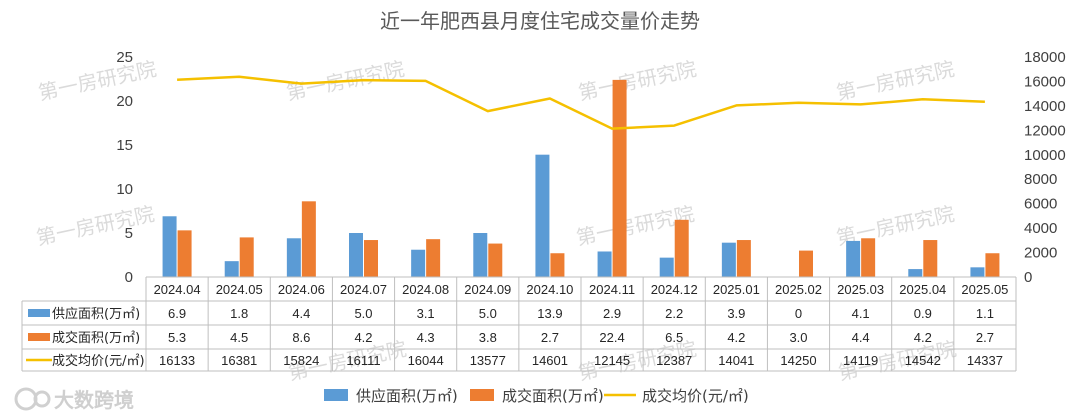  I want to click on data-label: 14041, so click(736, 360).